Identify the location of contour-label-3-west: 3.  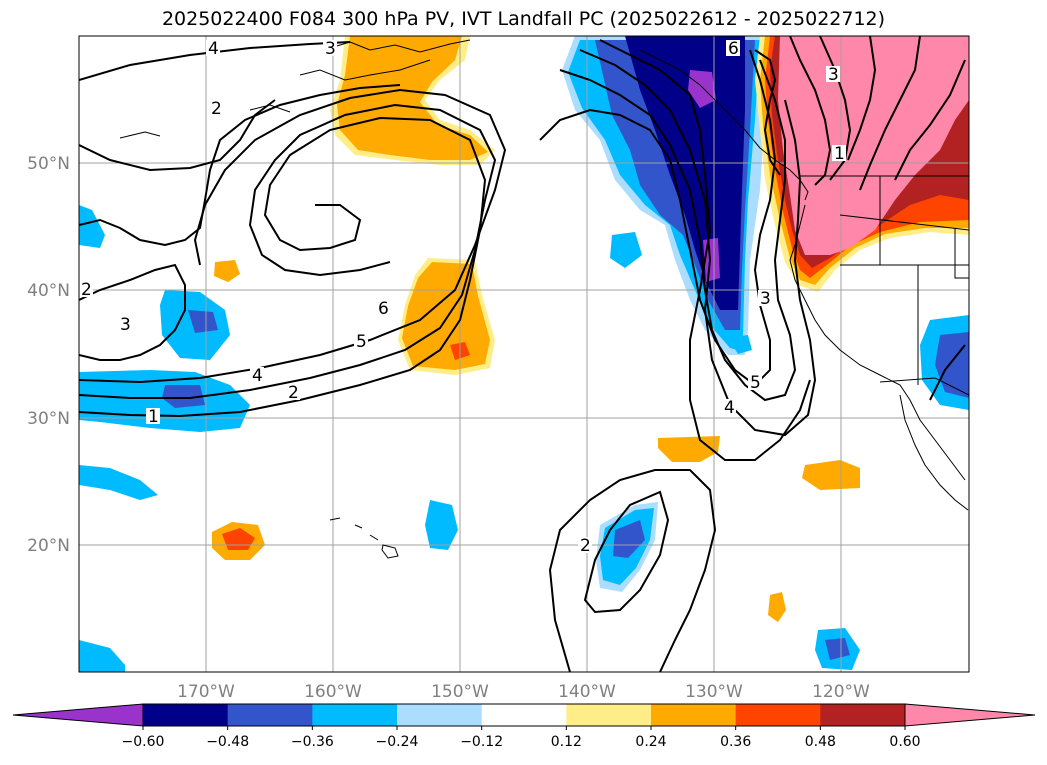
(125, 325).